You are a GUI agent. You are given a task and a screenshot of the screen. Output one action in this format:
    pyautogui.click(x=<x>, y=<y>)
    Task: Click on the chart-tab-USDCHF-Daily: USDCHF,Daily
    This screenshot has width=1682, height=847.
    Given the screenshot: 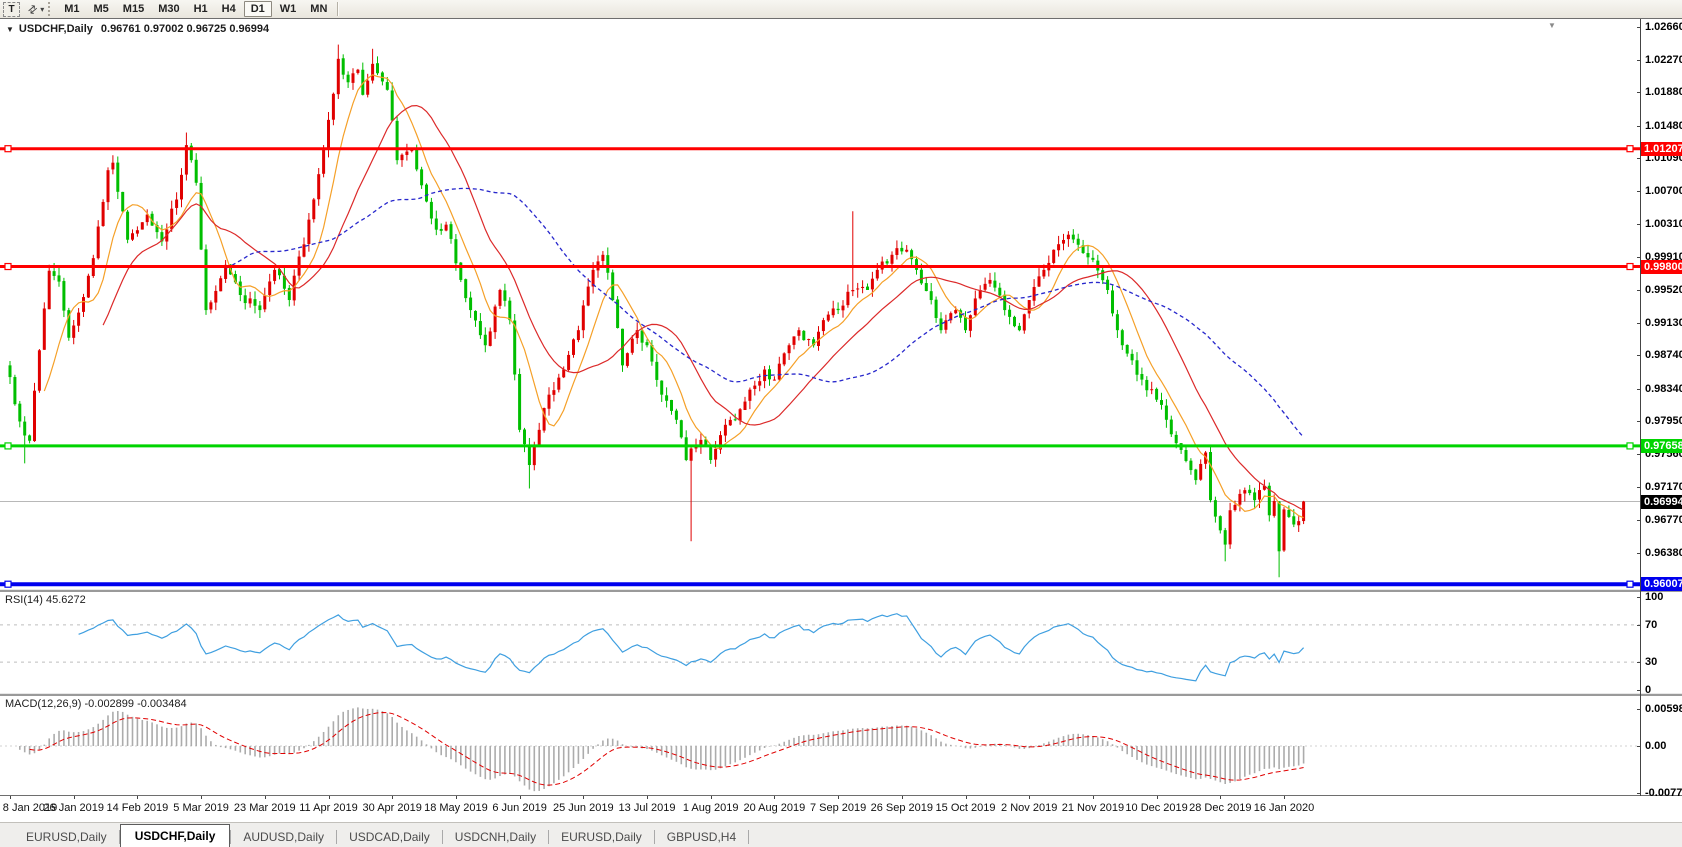 What is the action you would take?
    pyautogui.click(x=175, y=835)
    